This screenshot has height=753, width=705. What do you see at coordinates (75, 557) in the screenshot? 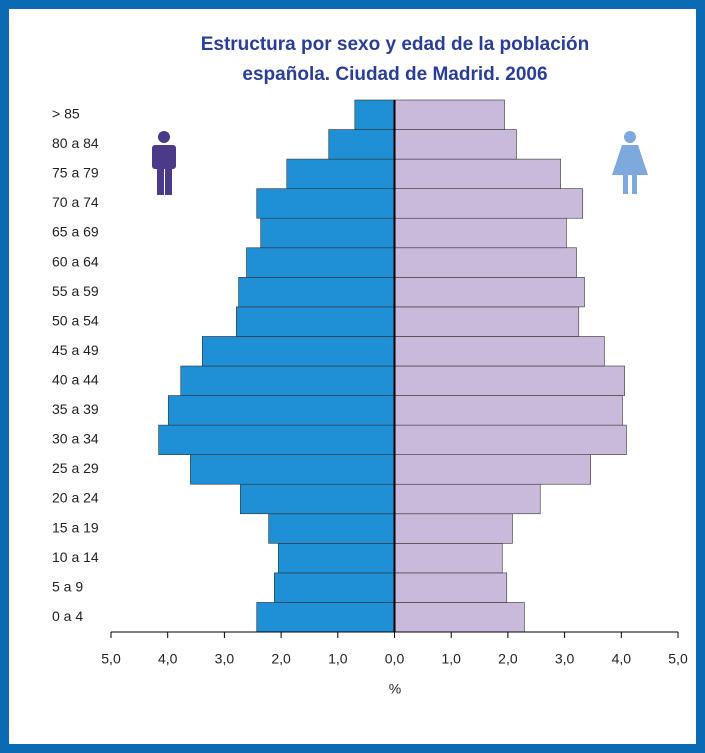
I see `y-tick-label: 10 a 14` at bounding box center [75, 557].